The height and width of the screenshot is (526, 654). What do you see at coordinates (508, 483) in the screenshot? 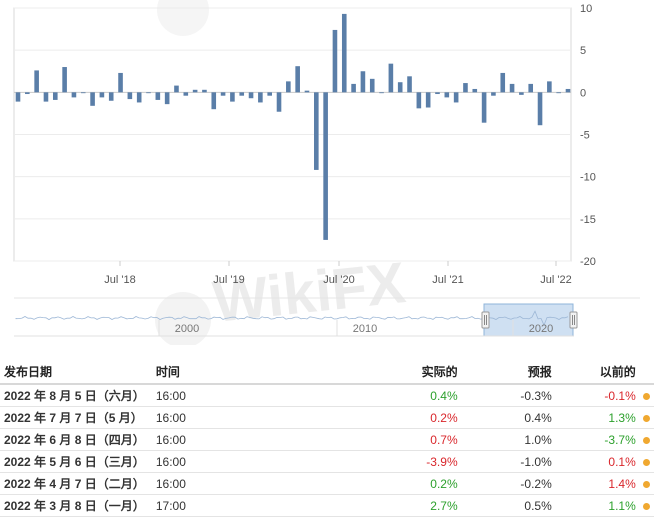
I see `row-forecast: -0.2%` at bounding box center [508, 483].